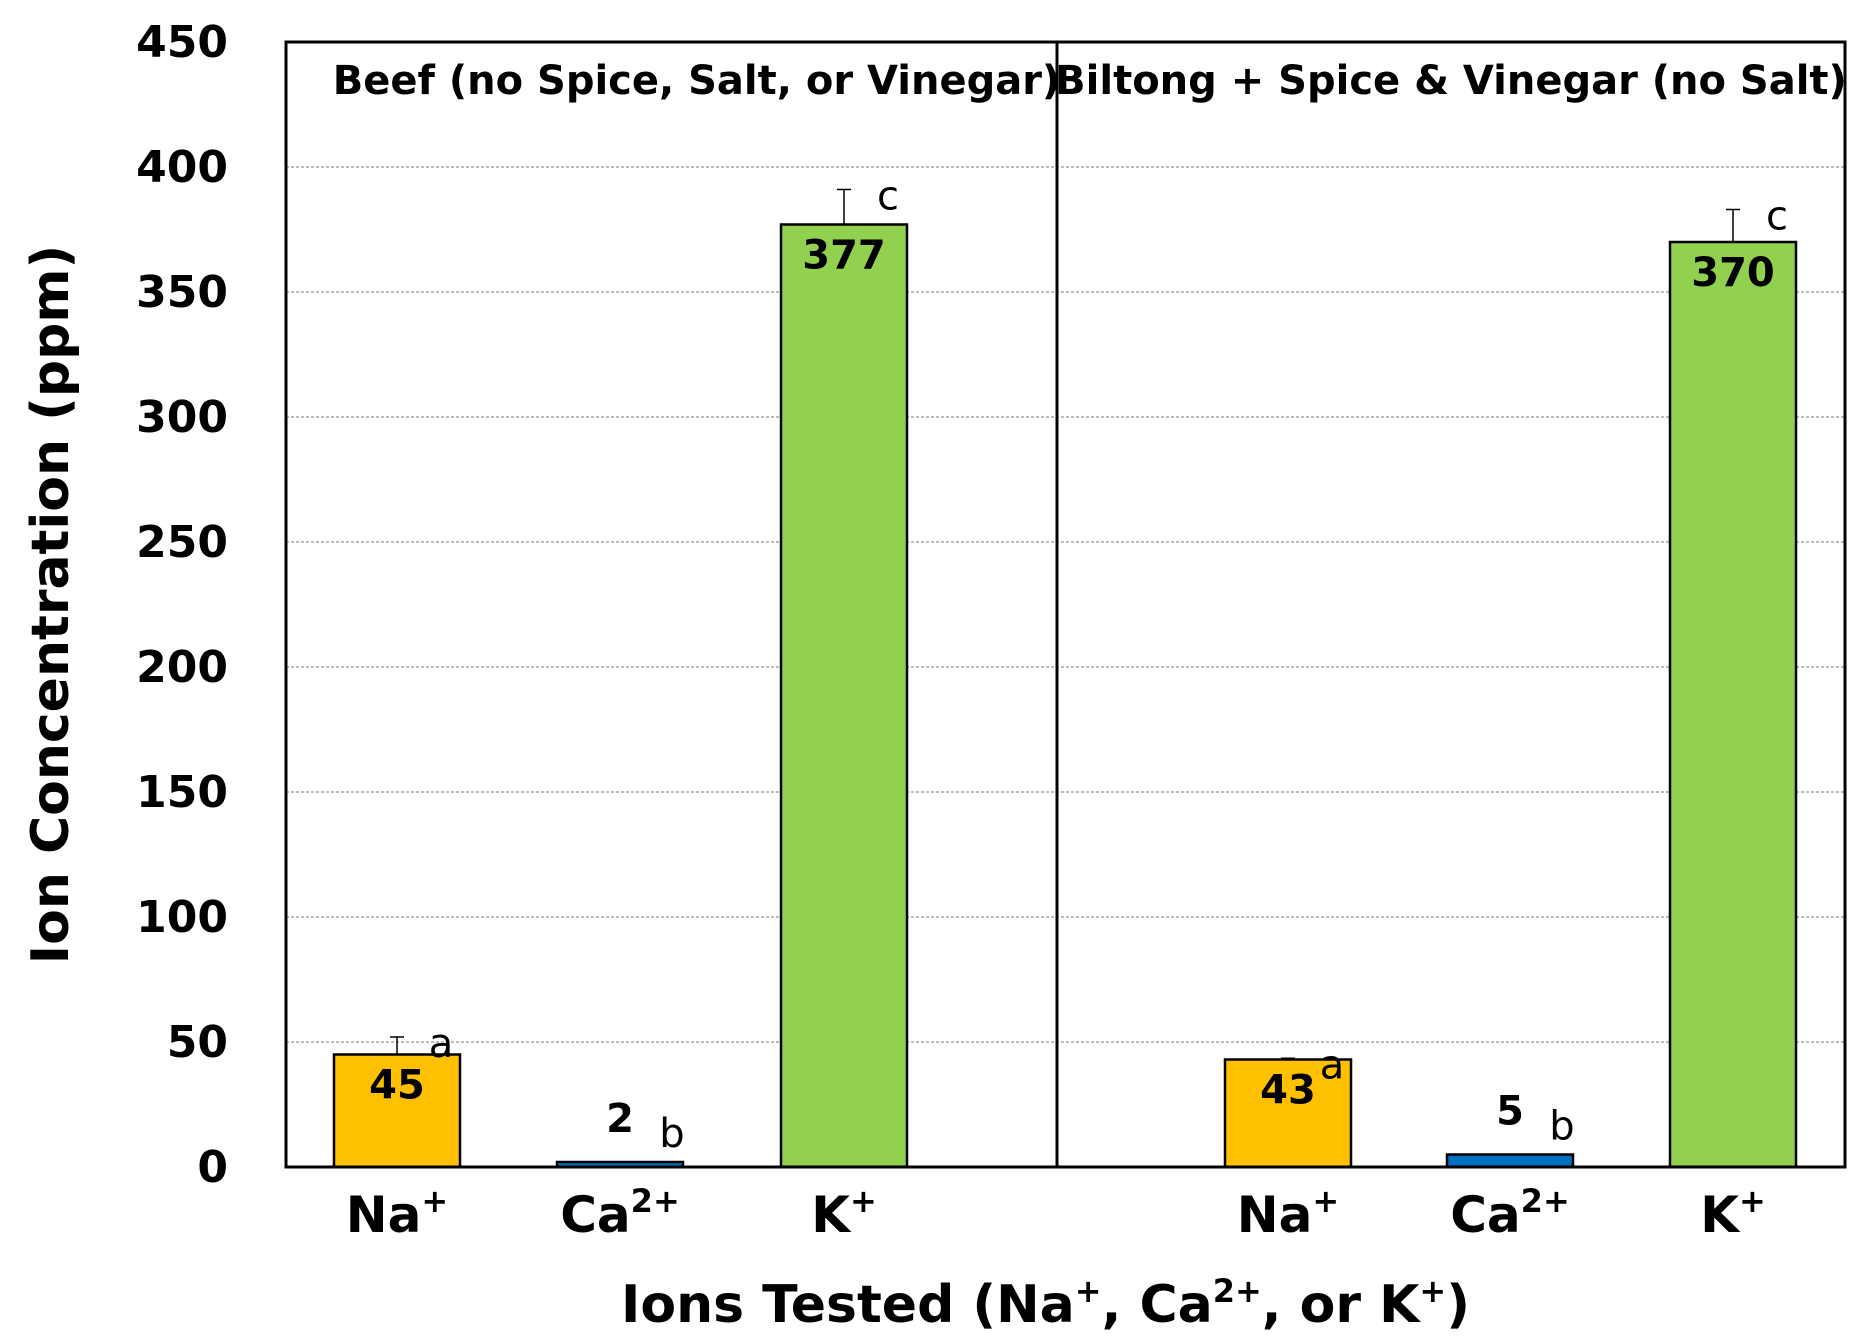 The height and width of the screenshot is (1344, 1864). What do you see at coordinates (620, 1119) in the screenshot?
I see `data-label: 2` at bounding box center [620, 1119].